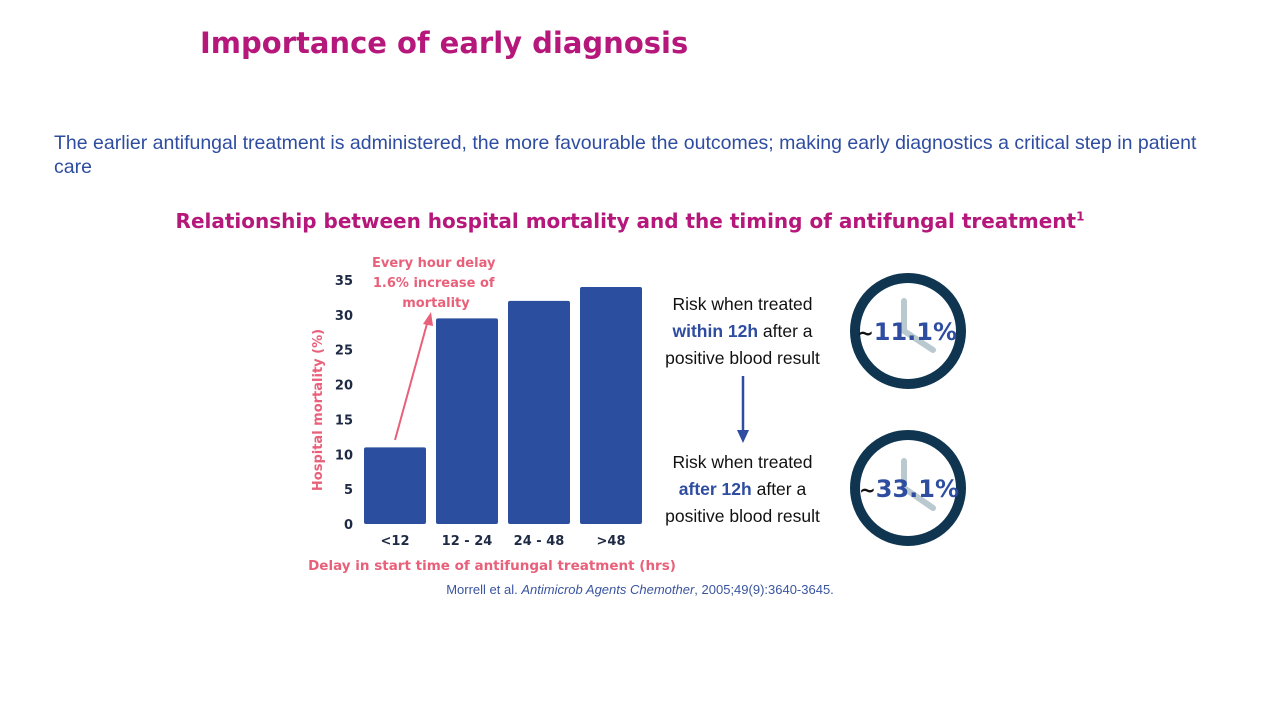  Describe the element at coordinates (395, 541) in the screenshot. I see `x-tick-label: <12` at that location.